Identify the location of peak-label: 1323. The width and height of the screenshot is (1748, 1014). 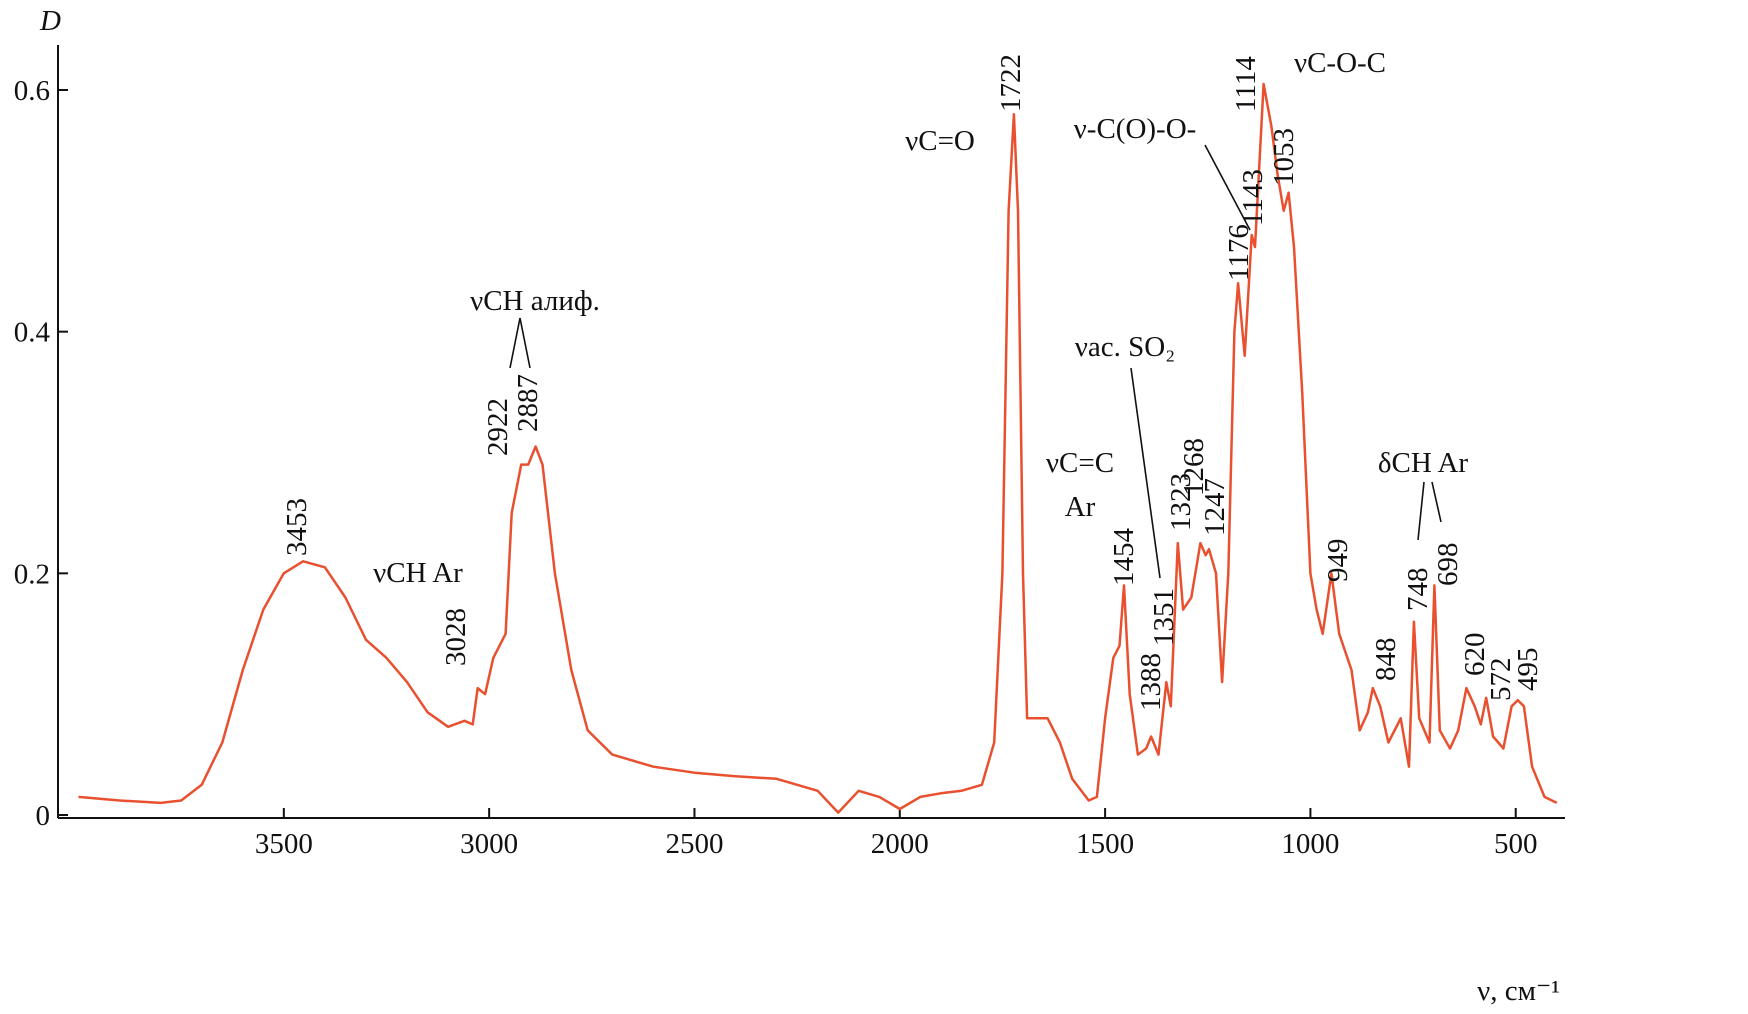
(1181, 502).